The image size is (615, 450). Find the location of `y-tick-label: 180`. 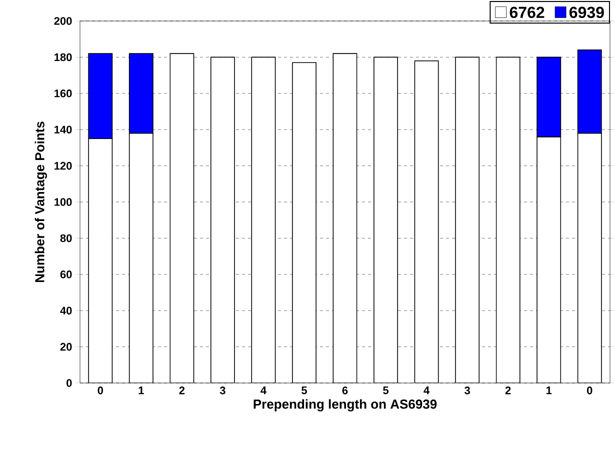

y-tick-label: 180 is located at coordinates (63, 57).